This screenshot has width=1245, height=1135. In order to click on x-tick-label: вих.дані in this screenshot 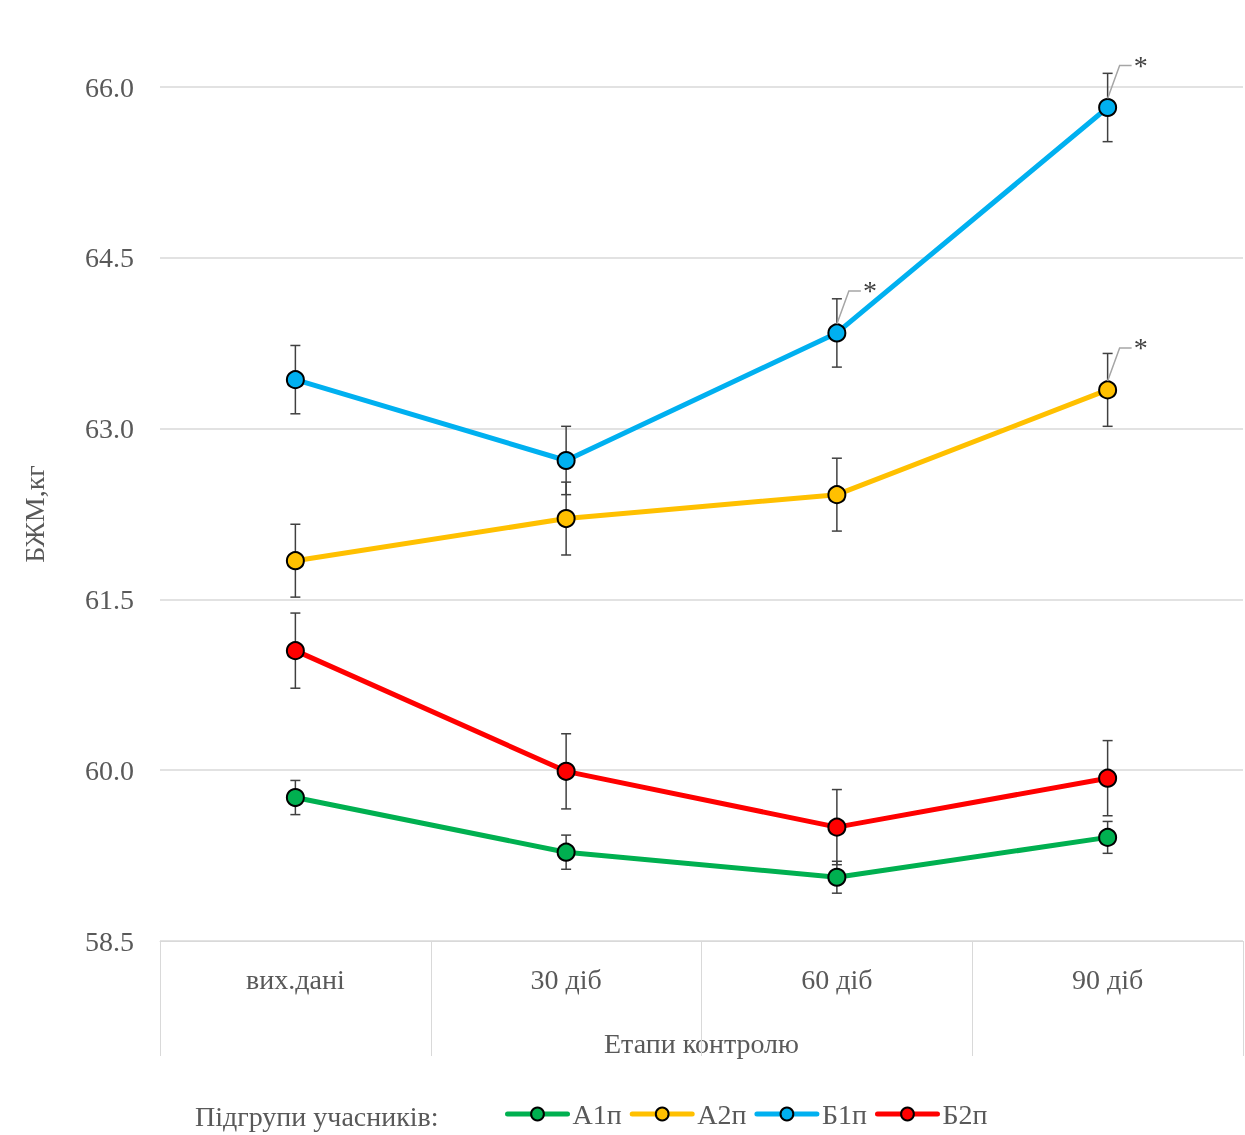, I will do `click(295, 979)`.